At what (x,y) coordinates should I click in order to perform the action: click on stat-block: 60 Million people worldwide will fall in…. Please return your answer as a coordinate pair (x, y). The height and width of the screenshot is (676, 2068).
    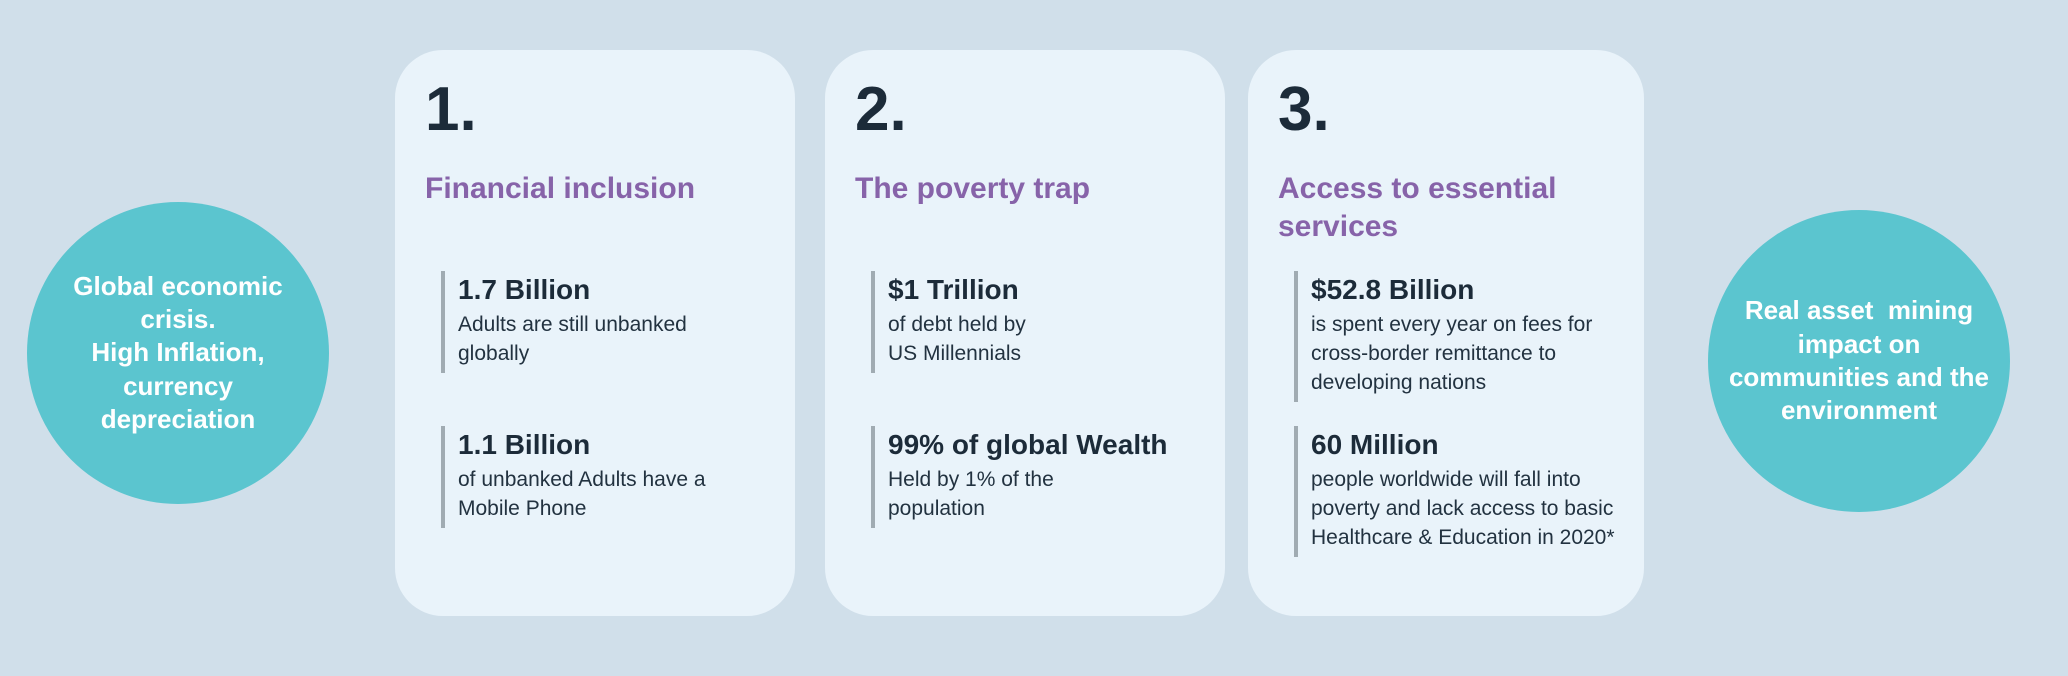
    Looking at the image, I should click on (1467, 491).